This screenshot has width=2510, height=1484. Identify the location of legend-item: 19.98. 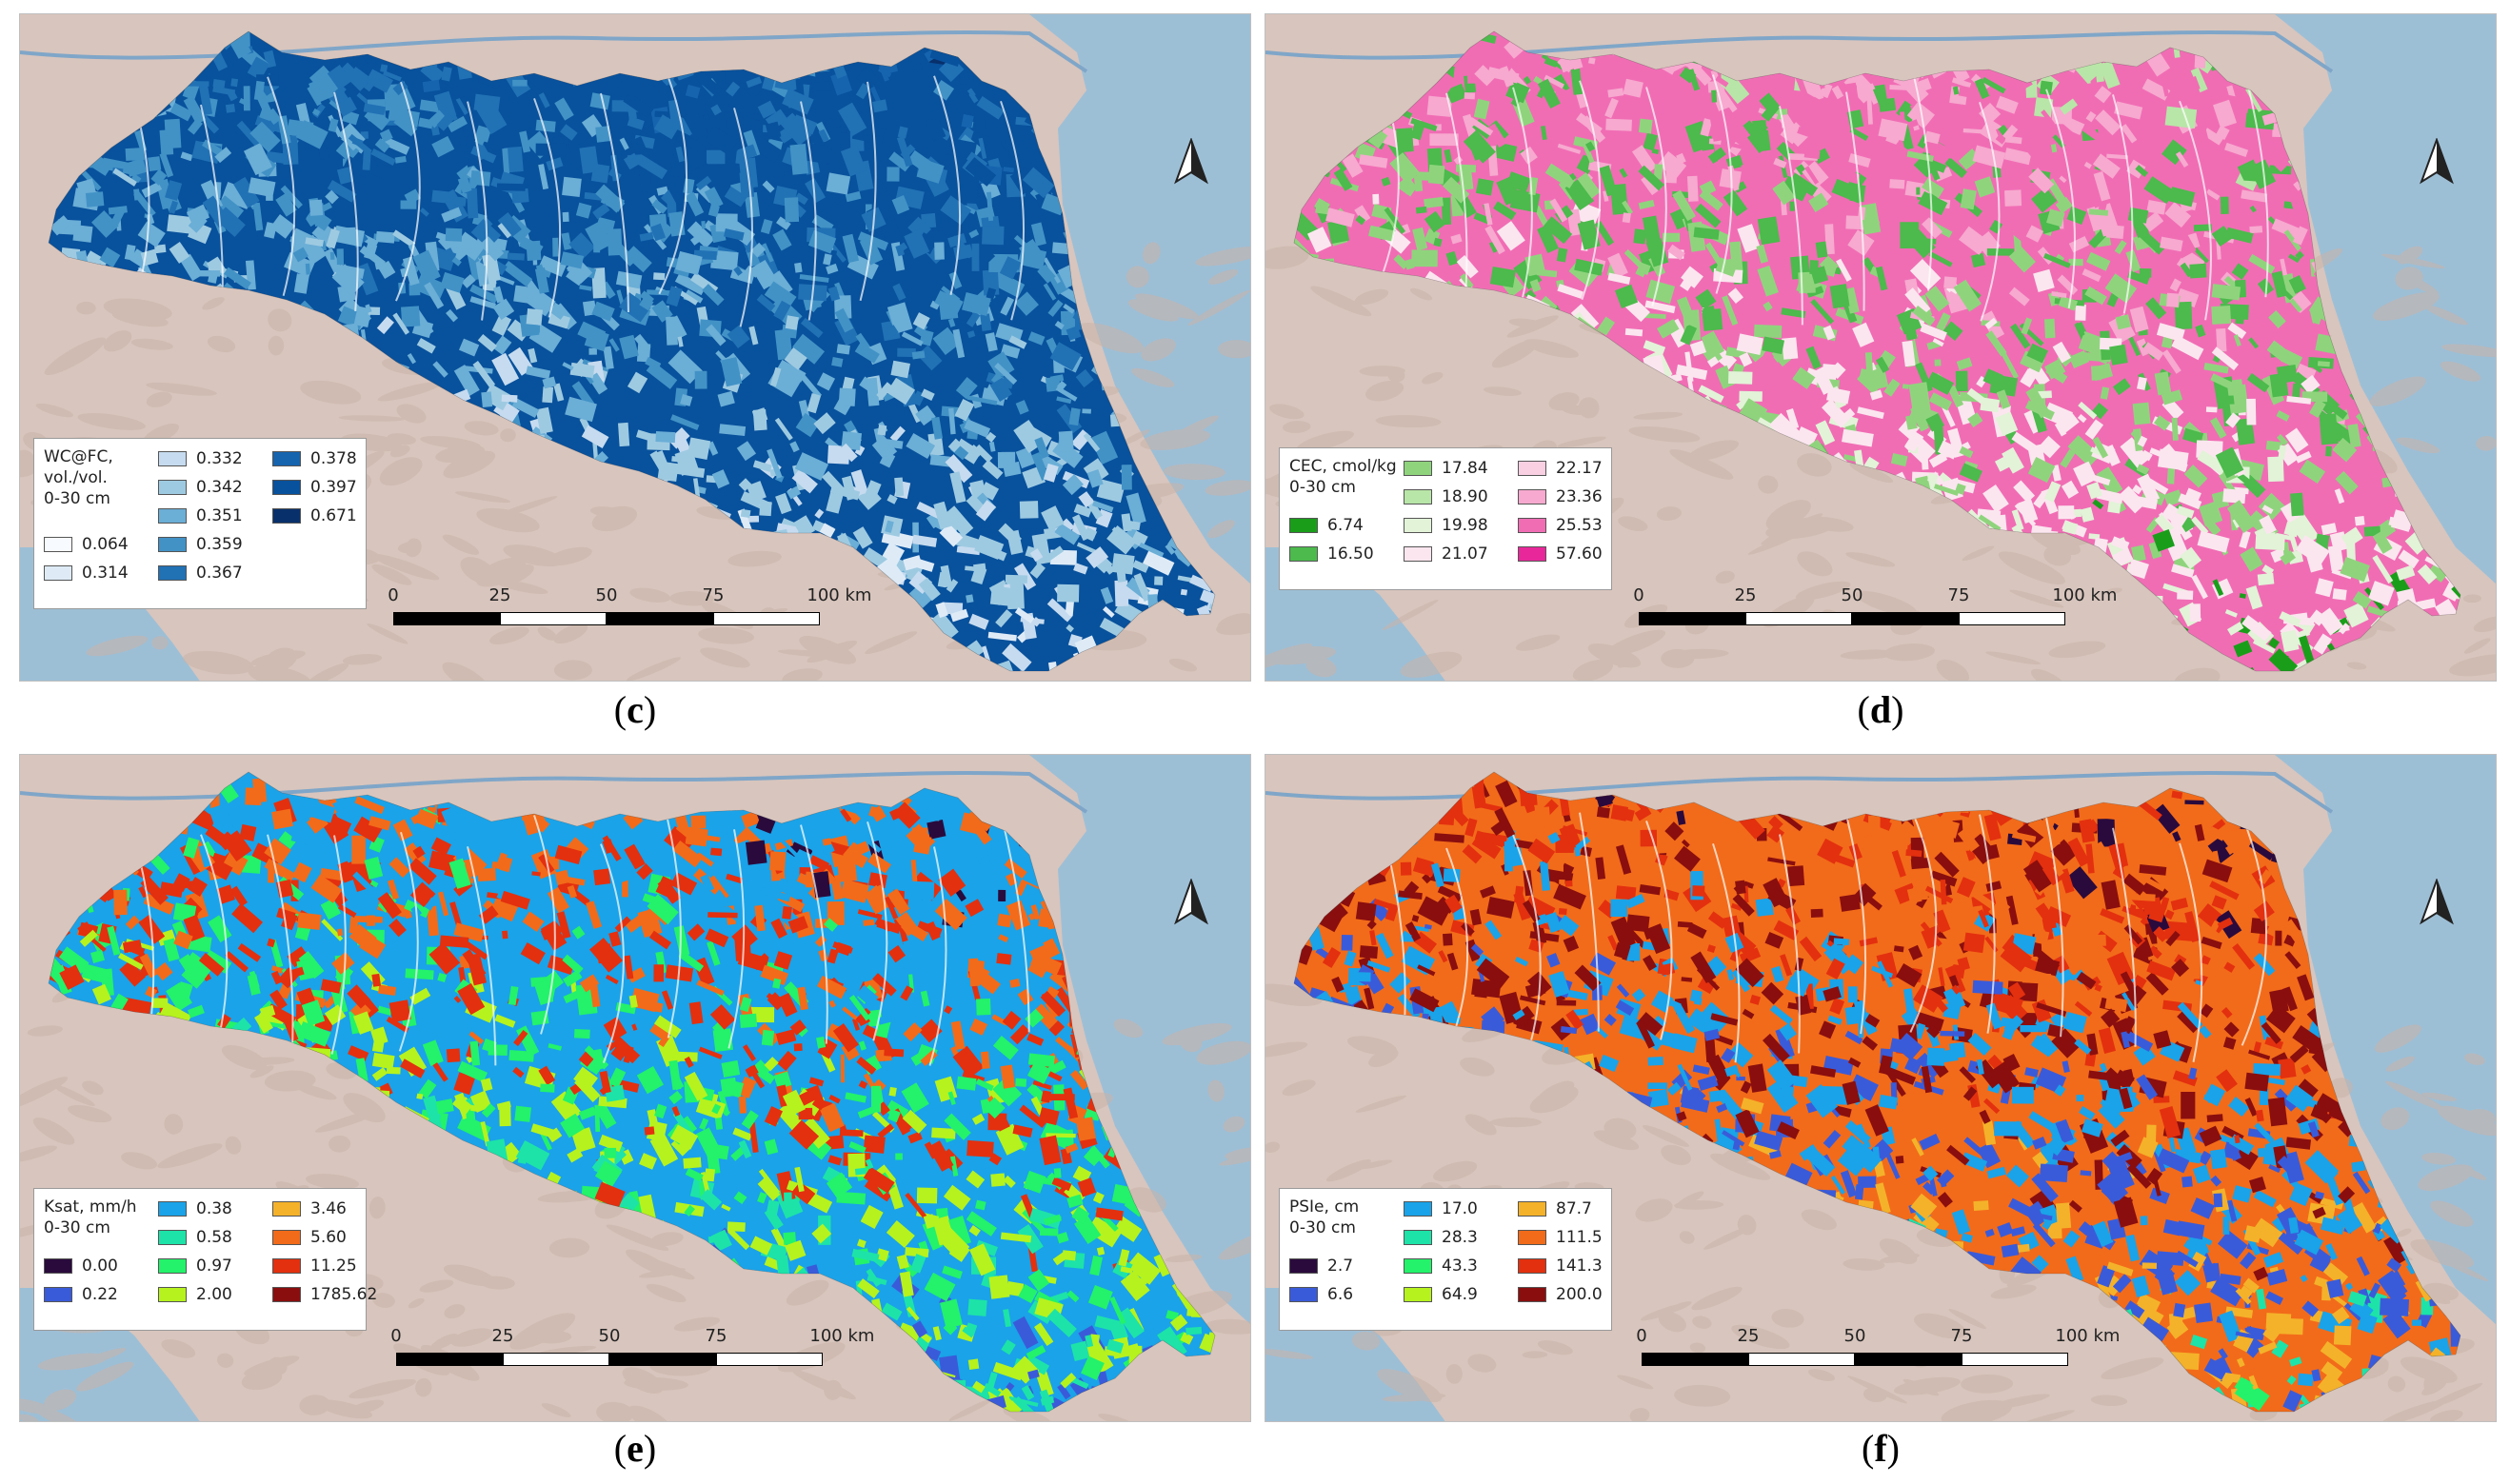
(1446, 525).